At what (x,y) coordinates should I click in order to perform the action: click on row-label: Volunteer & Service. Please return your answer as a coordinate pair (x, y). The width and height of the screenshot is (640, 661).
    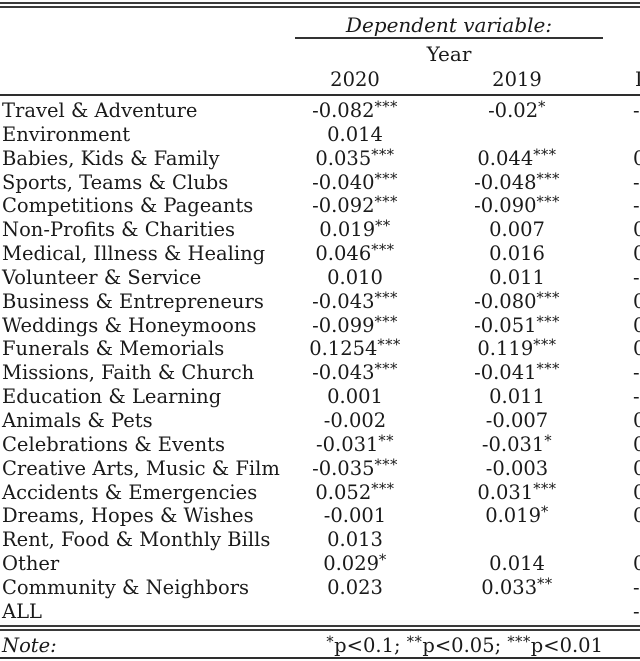
    Looking at the image, I should click on (102, 277).